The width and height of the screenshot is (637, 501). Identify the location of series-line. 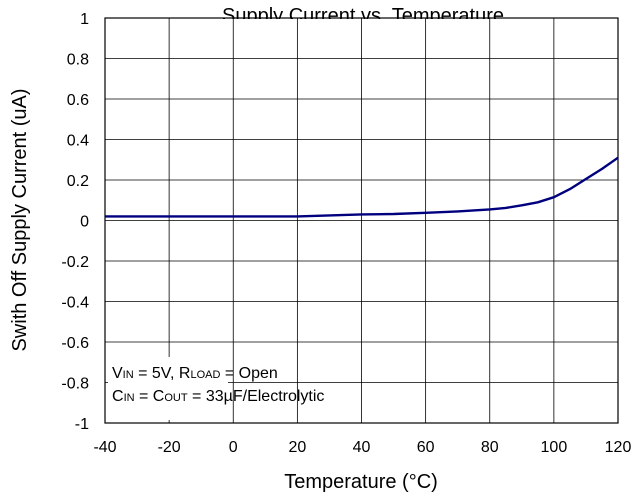
(362, 187).